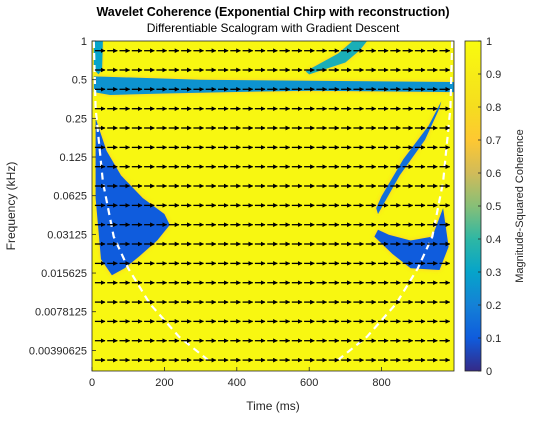  Describe the element at coordinates (70, 197) in the screenshot. I see `y-tick-label: 0.0625` at that location.